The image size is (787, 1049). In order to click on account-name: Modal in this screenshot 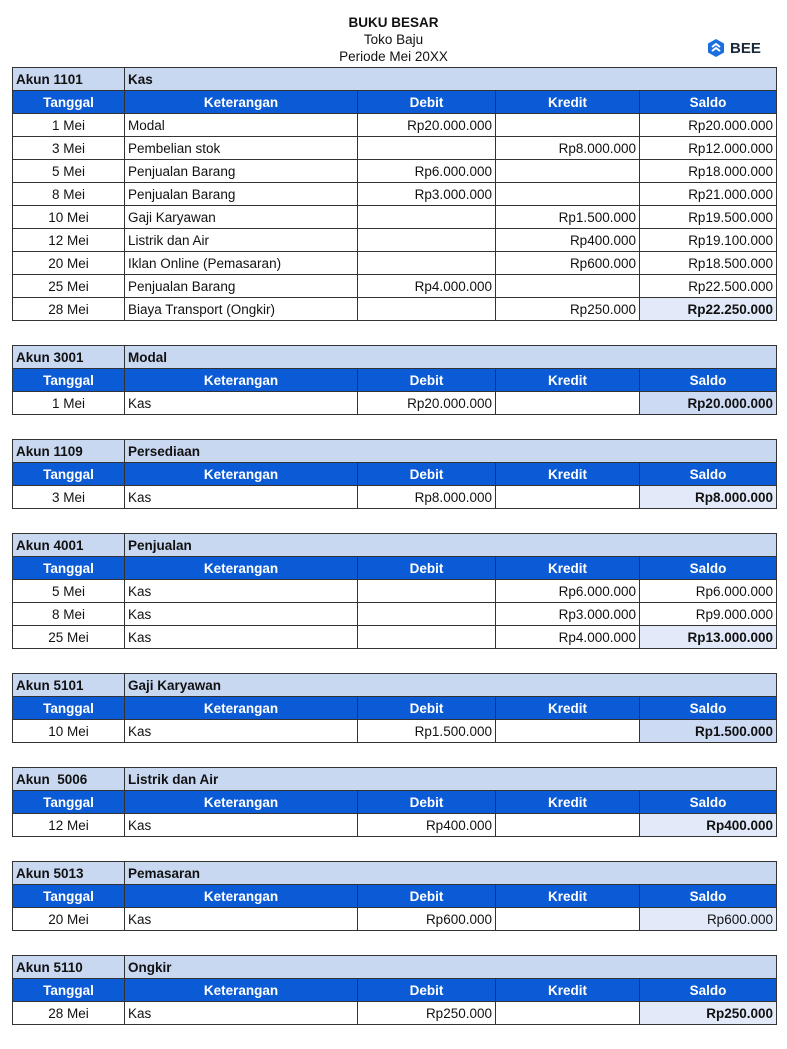, I will do `click(450, 357)`.